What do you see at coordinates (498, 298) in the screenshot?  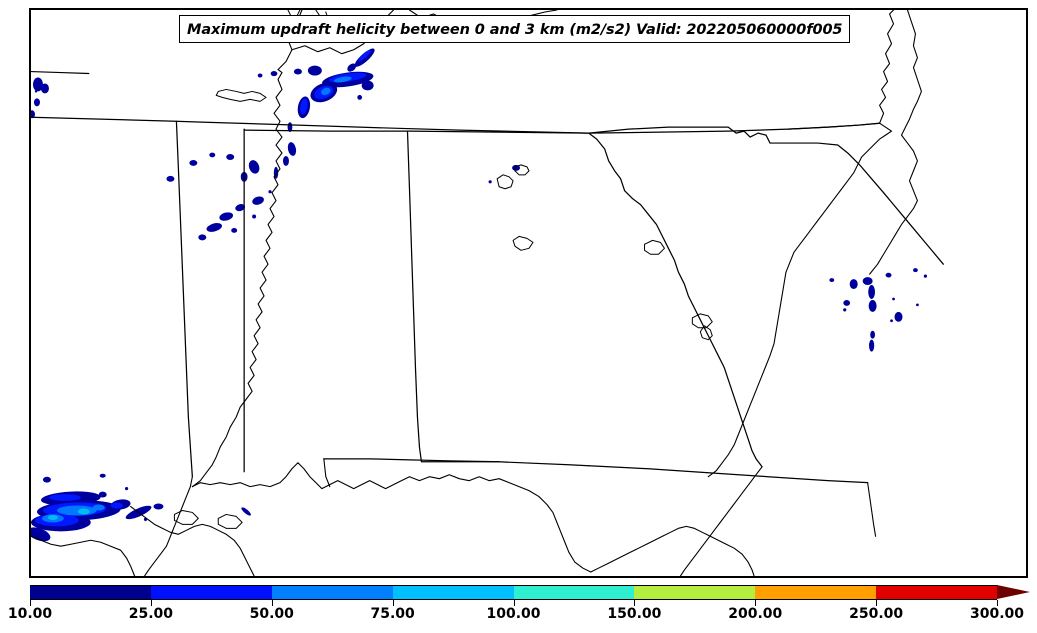 I see `border-alabama-georgia` at bounding box center [498, 298].